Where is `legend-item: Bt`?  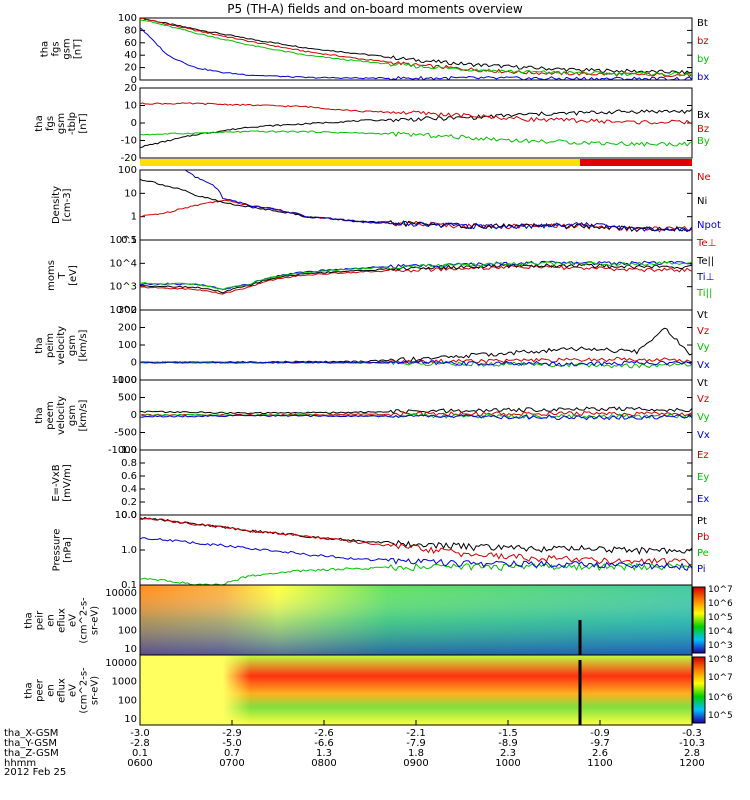 legend-item: Bt is located at coordinates (702, 23).